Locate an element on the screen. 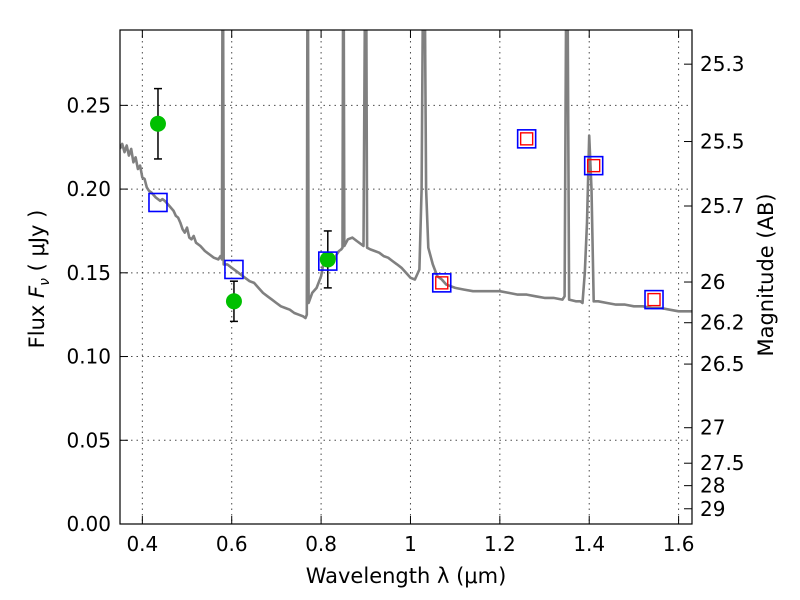 This screenshot has width=800, height=600. right-tick-label: 25.3 is located at coordinates (722, 64).